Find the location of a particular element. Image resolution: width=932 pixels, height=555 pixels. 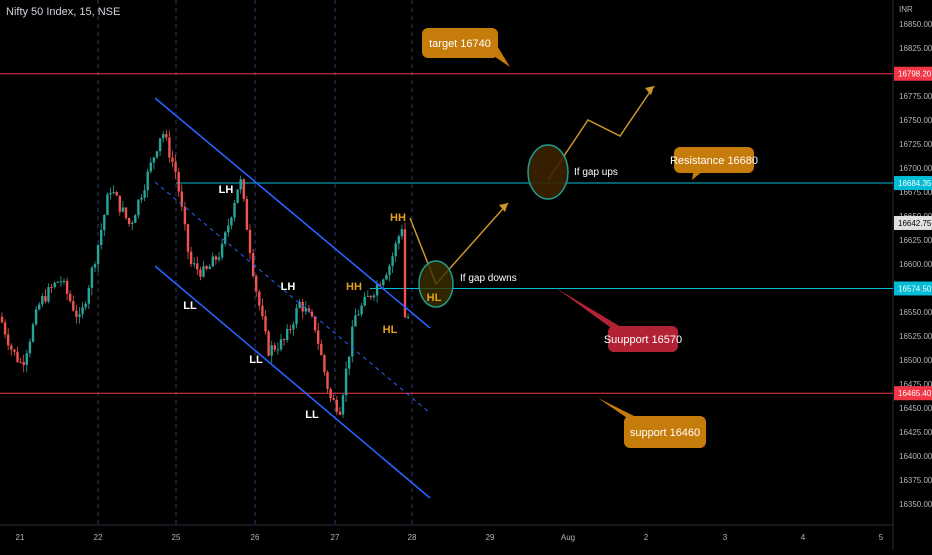

price-axis-label: 16465.40 is located at coordinates (915, 393).